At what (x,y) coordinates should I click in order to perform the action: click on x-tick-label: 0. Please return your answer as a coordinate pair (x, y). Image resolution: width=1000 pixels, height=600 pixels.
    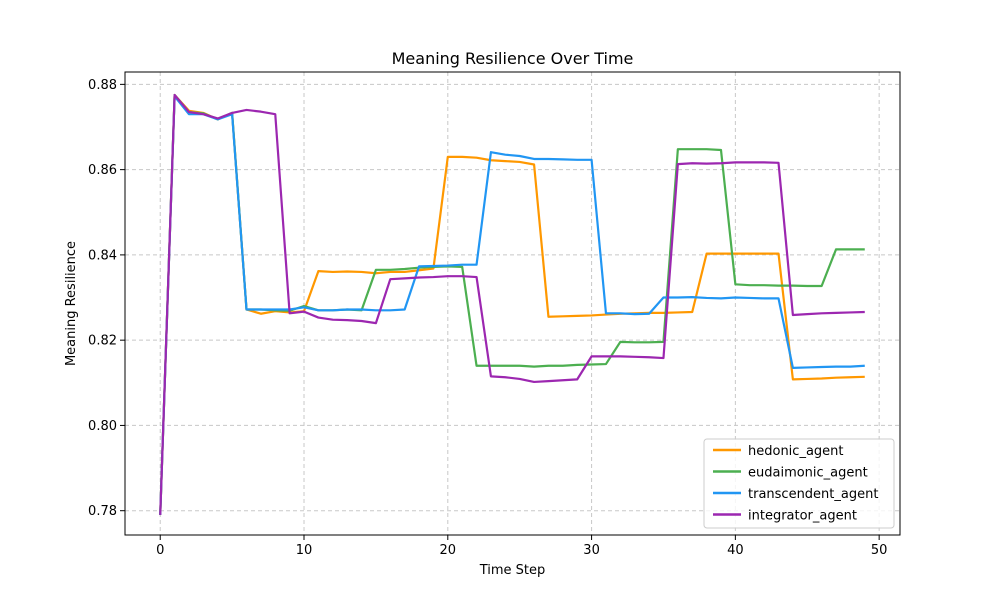
    Looking at the image, I should click on (160, 550).